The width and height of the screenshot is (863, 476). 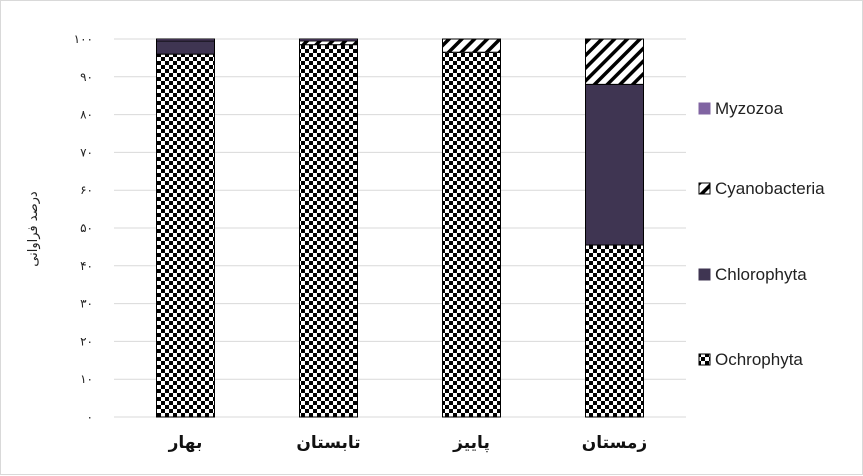 What do you see at coordinates (704, 359) in the screenshot?
I see `legend-swatch-ochrophyta` at bounding box center [704, 359].